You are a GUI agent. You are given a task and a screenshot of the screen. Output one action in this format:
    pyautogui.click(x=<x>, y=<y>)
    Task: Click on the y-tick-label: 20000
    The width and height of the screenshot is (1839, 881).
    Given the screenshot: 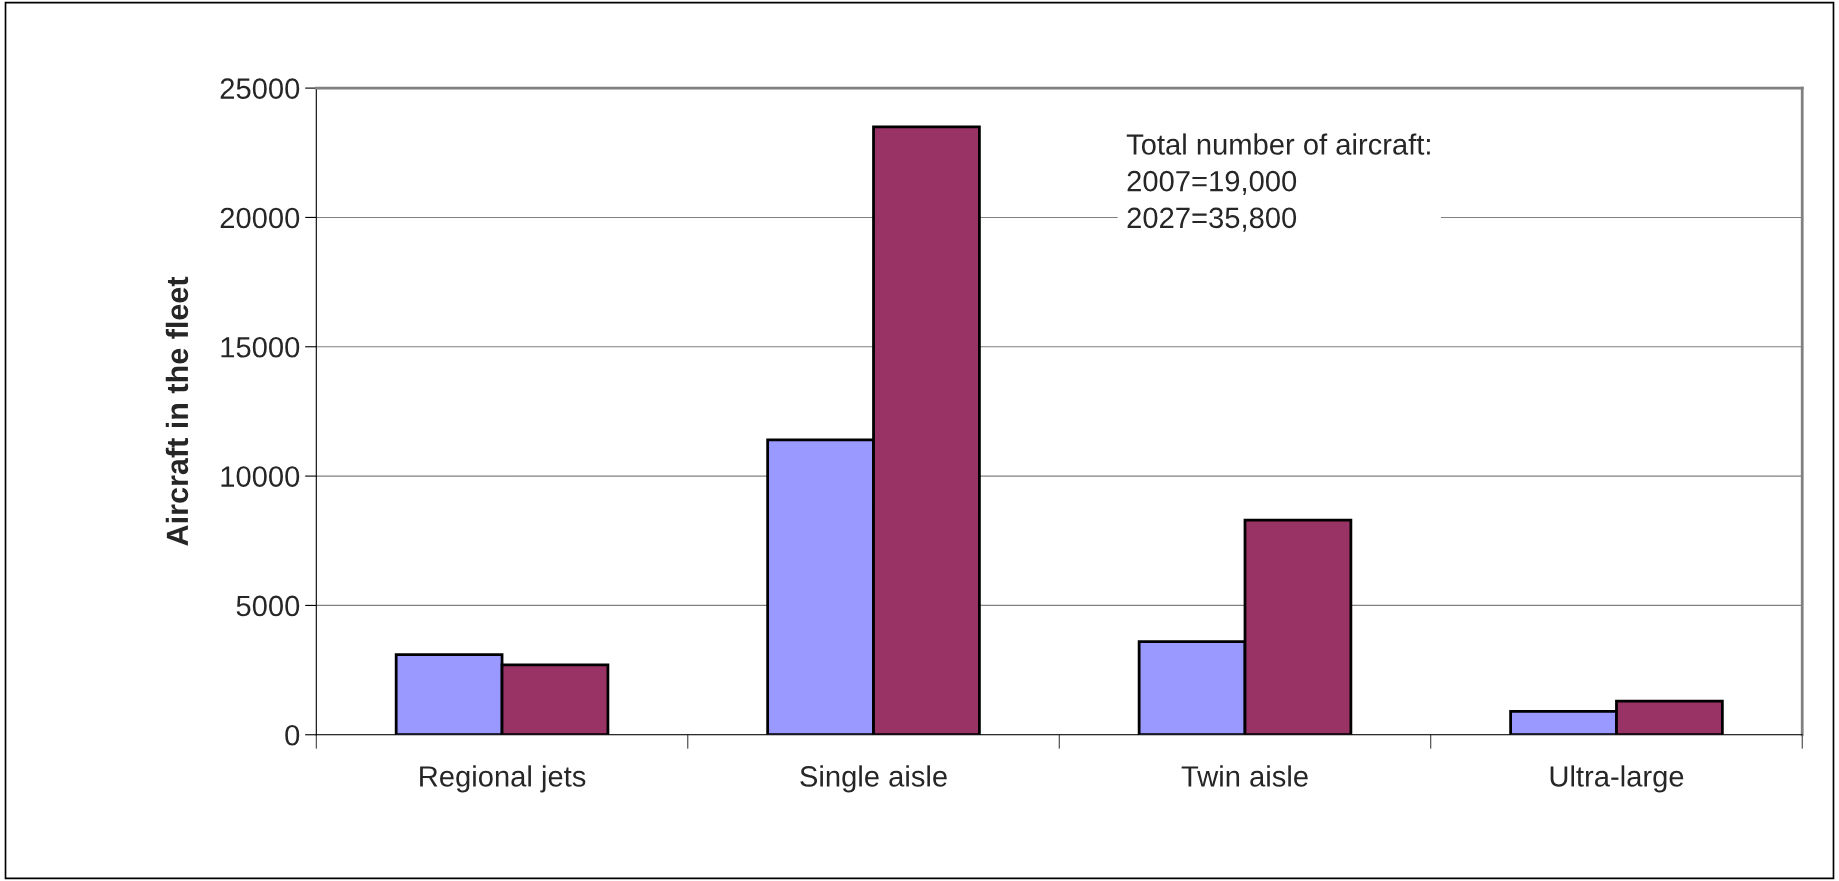 What is the action you would take?
    pyautogui.click(x=260, y=218)
    